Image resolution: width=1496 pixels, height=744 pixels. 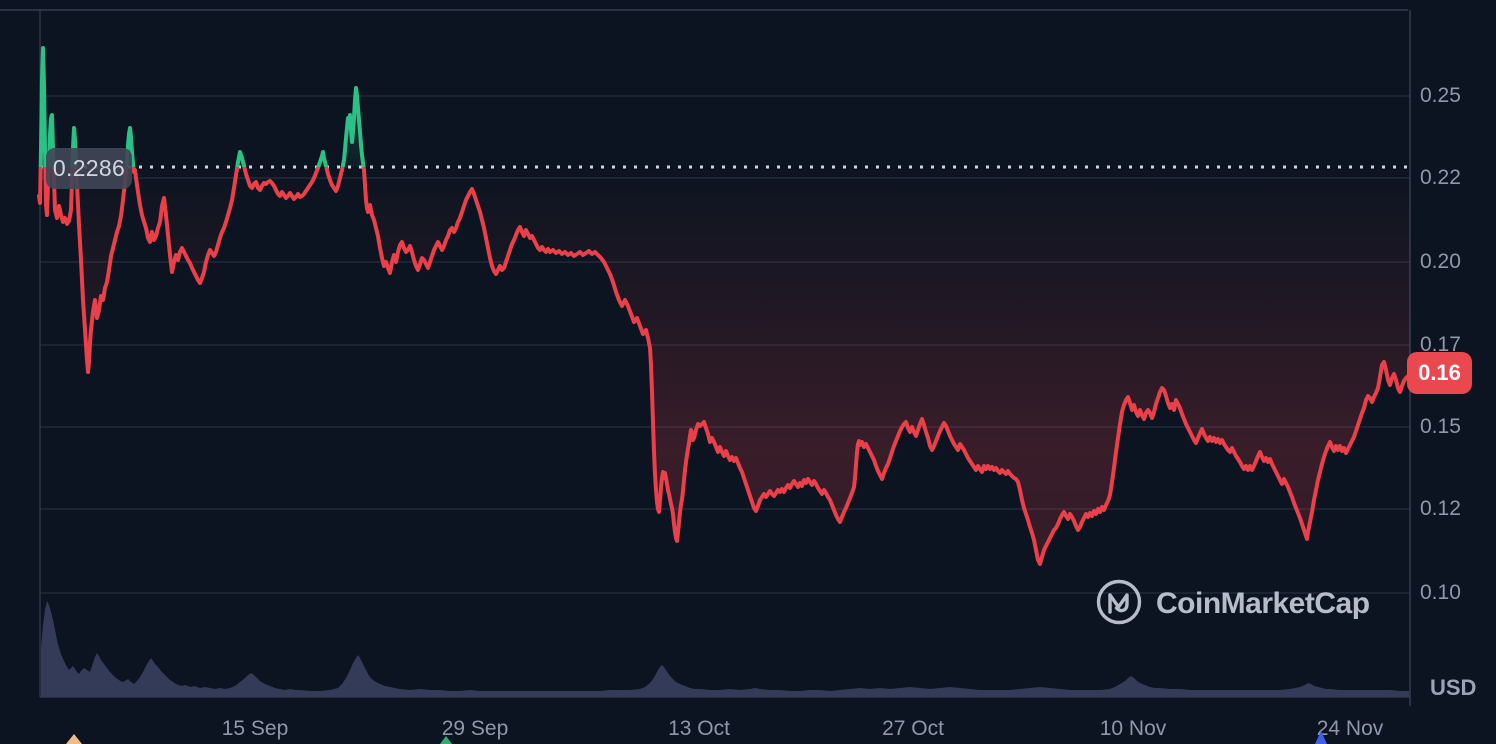 I want to click on coinmarketcap-logo-icon, so click(x=1119, y=602).